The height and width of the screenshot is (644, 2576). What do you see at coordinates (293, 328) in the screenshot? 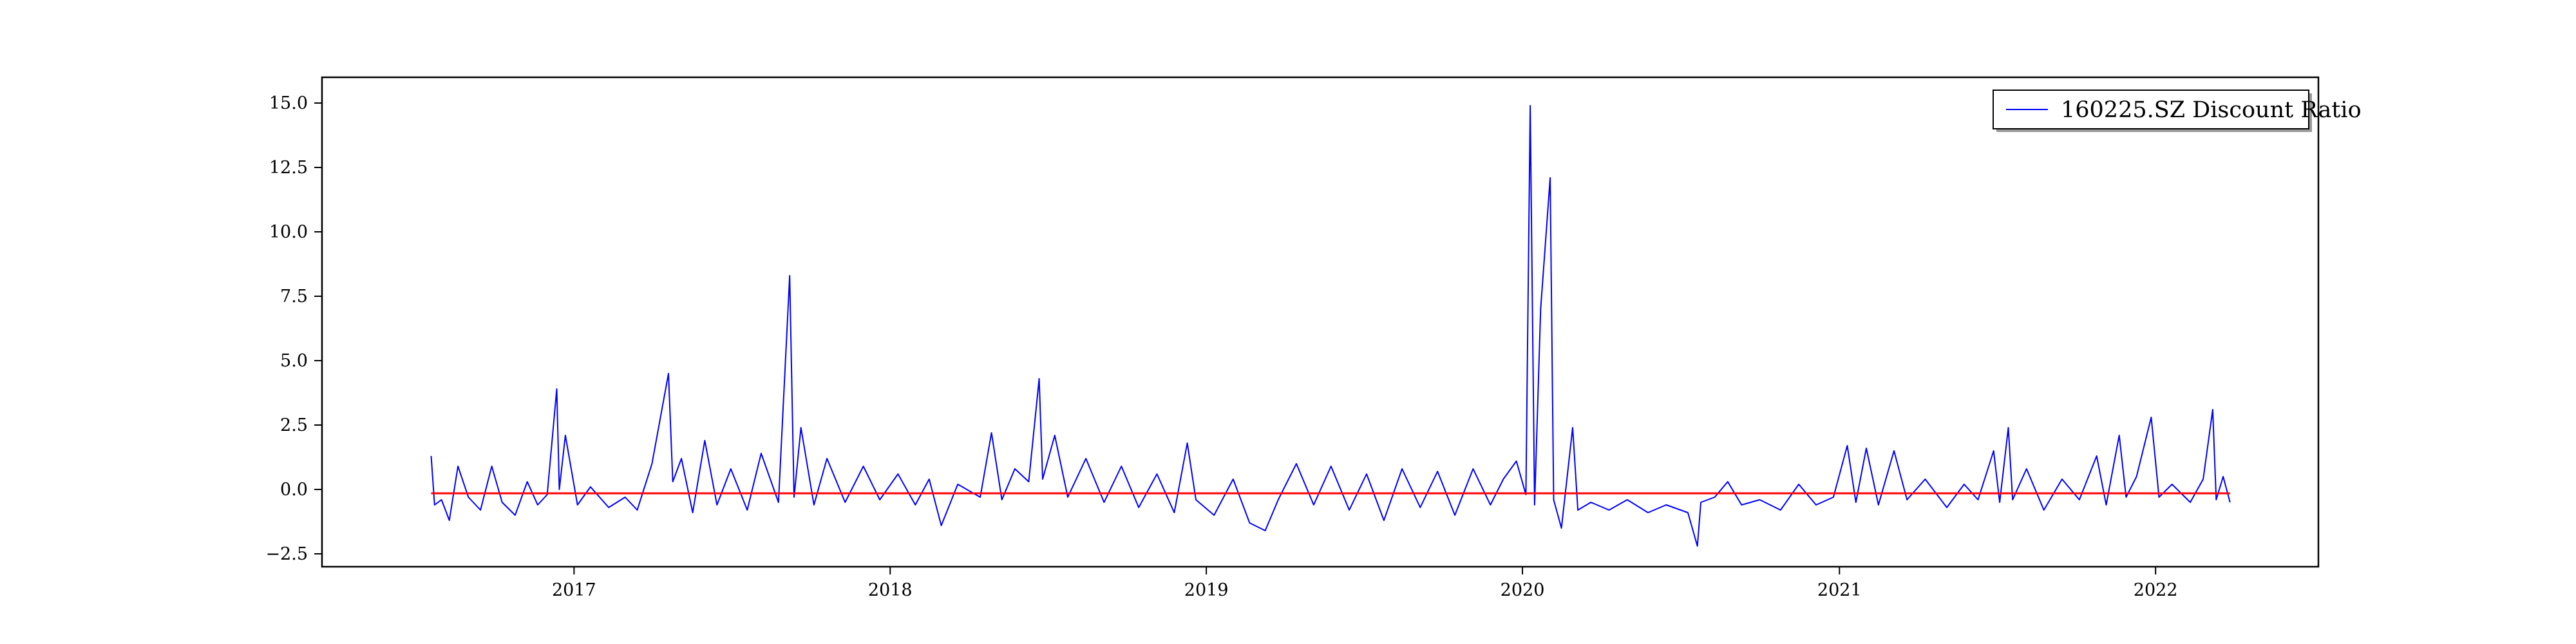
I see `y-axis: −2.5 0.0 2.5 5.0 7.5 10.0 12.5 15.0` at bounding box center [293, 328].